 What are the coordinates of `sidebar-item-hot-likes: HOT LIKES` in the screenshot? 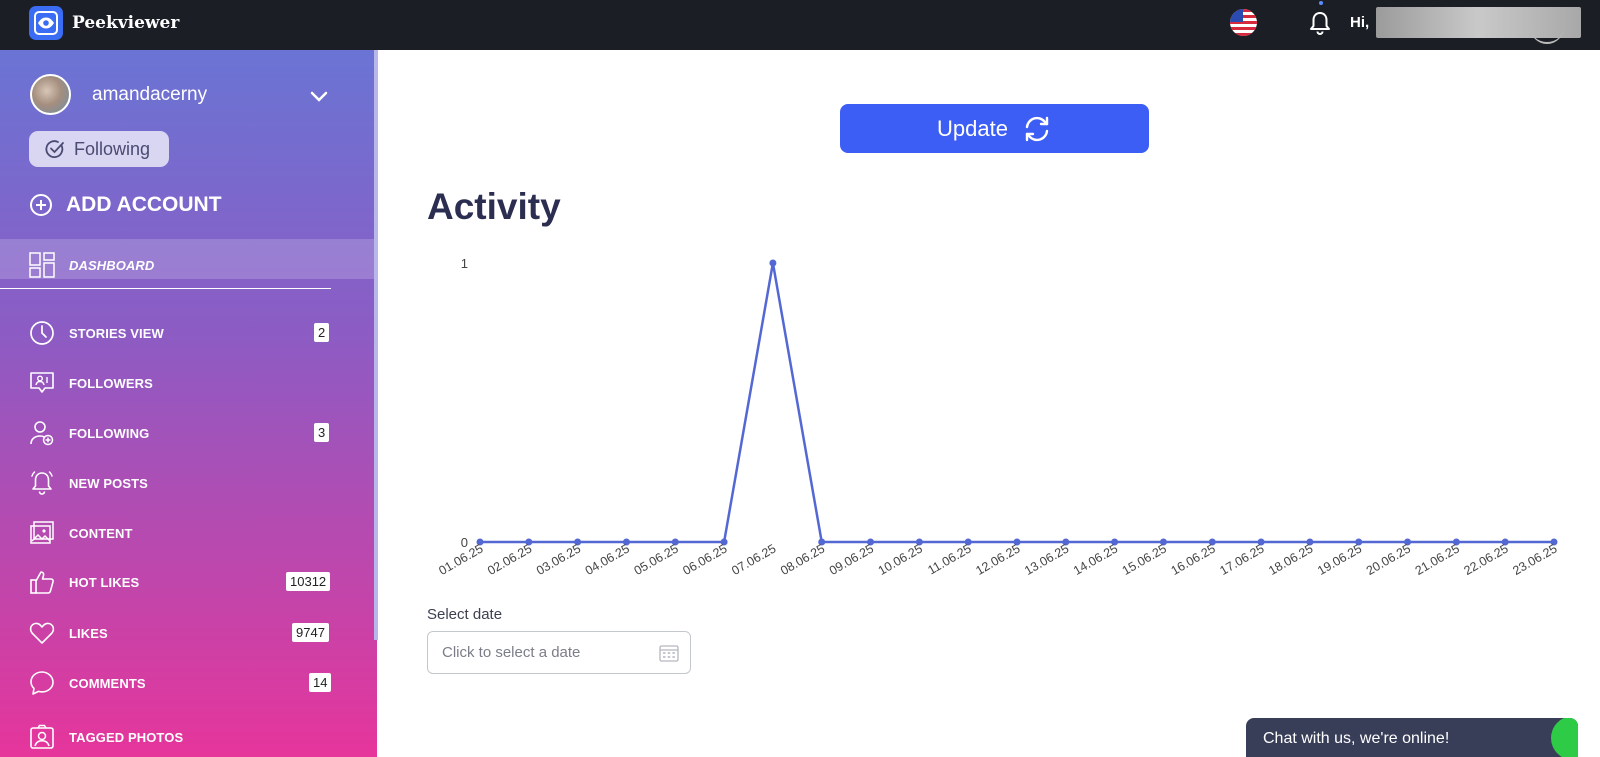 It's located at (83, 582).